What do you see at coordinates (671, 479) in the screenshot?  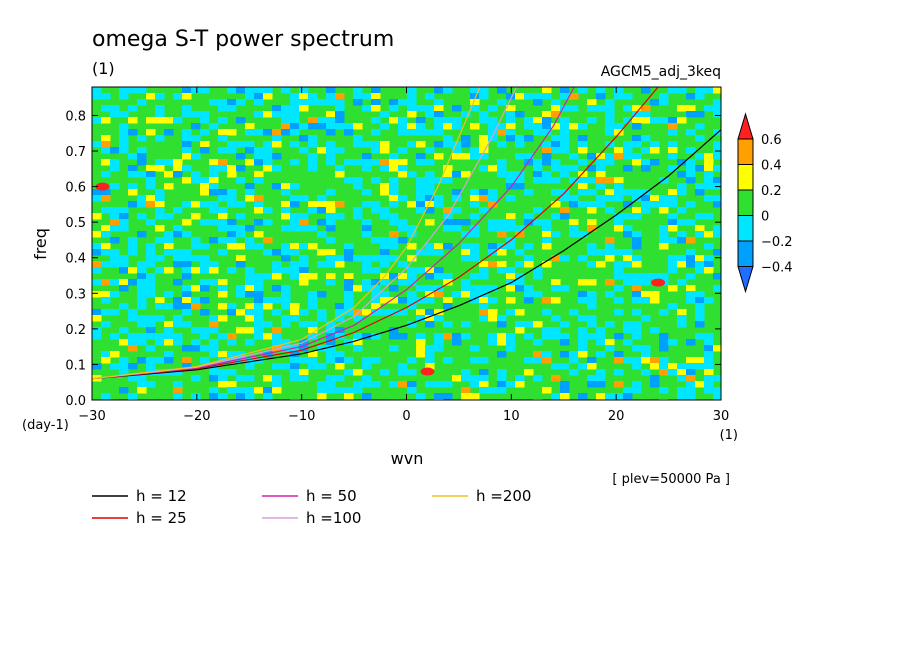 I see `level-note: [ plev=50000 Pa ]` at bounding box center [671, 479].